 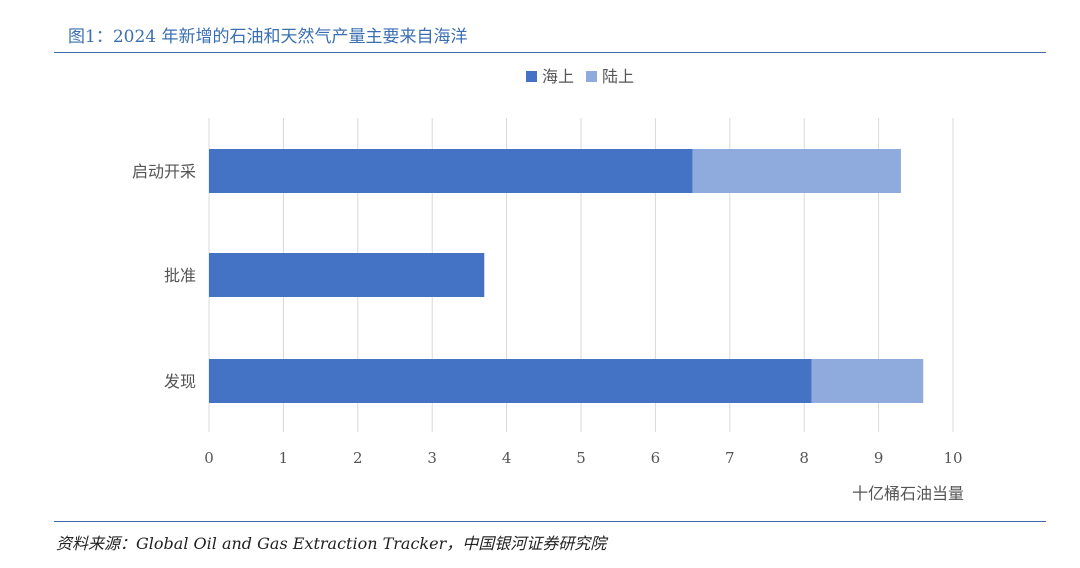 I want to click on legend-label-海上: 海上, so click(x=558, y=76).